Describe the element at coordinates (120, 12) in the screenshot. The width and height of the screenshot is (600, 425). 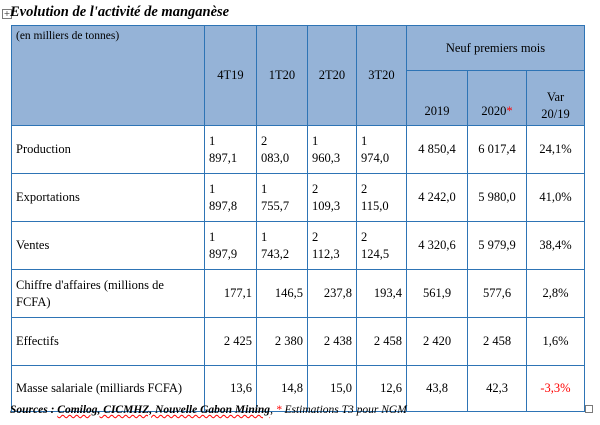
I see `page-title: Evolution de l'activité de manganèse` at that location.